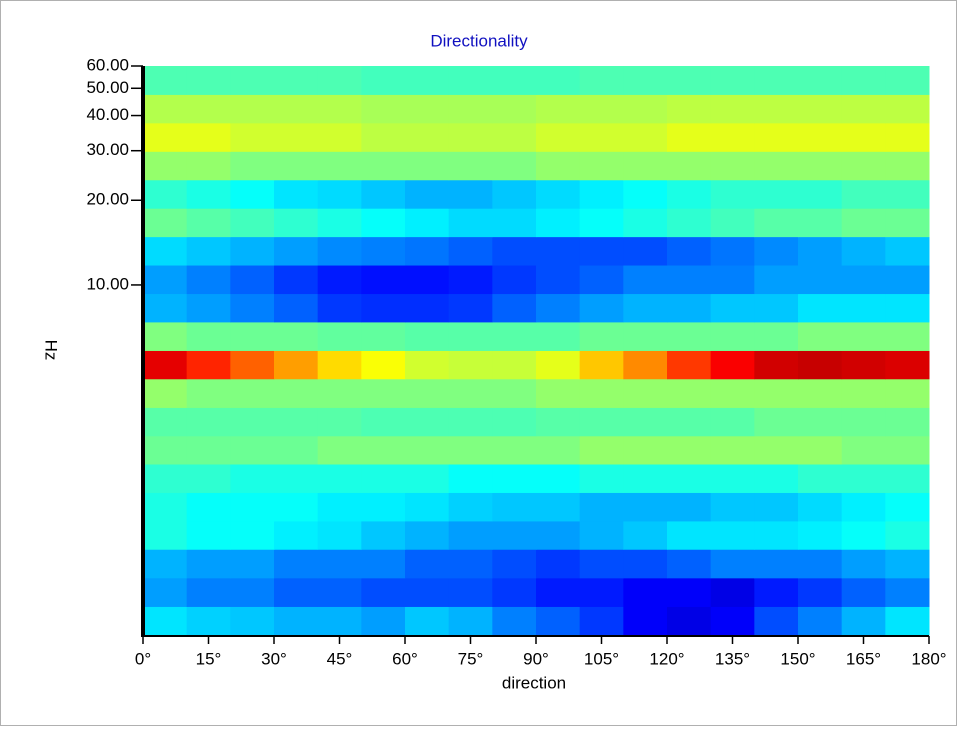 Image resolution: width=958 pixels, height=732 pixels. Describe the element at coordinates (405, 658) in the screenshot. I see `x-tick-label: 60°` at that location.